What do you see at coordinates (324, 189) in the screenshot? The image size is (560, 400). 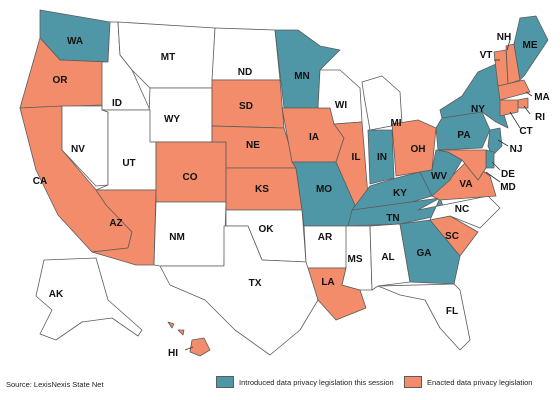 I see `state-label-mo: MO` at bounding box center [324, 189].